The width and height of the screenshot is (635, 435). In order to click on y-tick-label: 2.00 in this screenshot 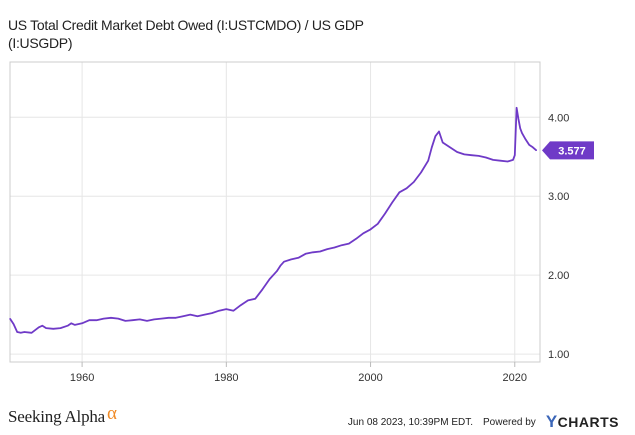, I will do `click(558, 276)`.